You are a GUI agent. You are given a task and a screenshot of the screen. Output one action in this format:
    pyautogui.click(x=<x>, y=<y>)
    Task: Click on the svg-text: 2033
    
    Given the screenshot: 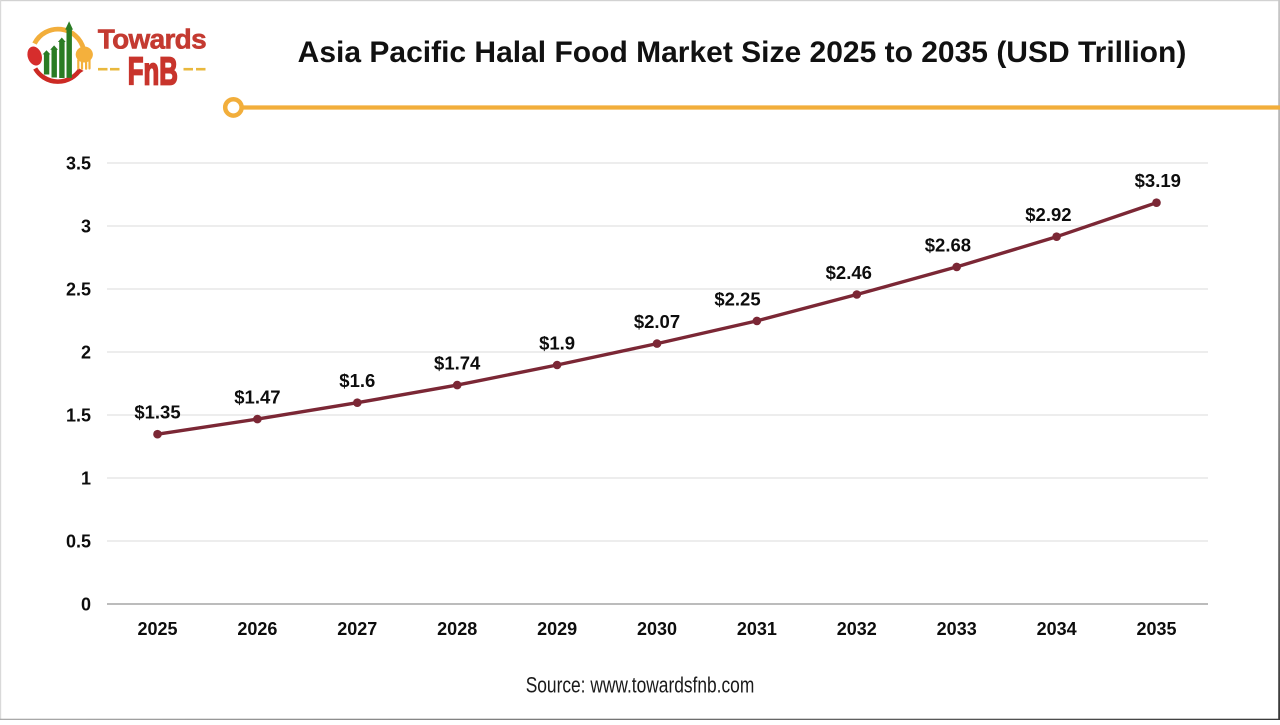 What is the action you would take?
    pyautogui.click(x=957, y=629)
    